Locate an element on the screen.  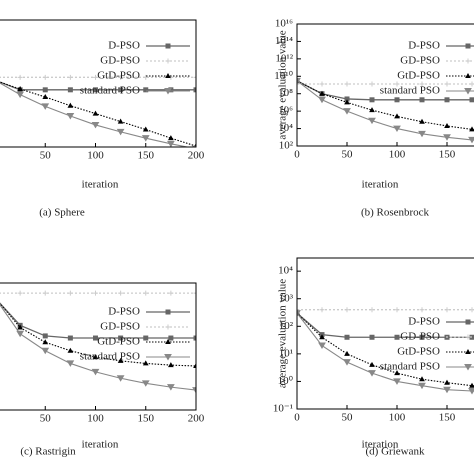
x-tick-label: 0 is located at coordinates (297, 155).